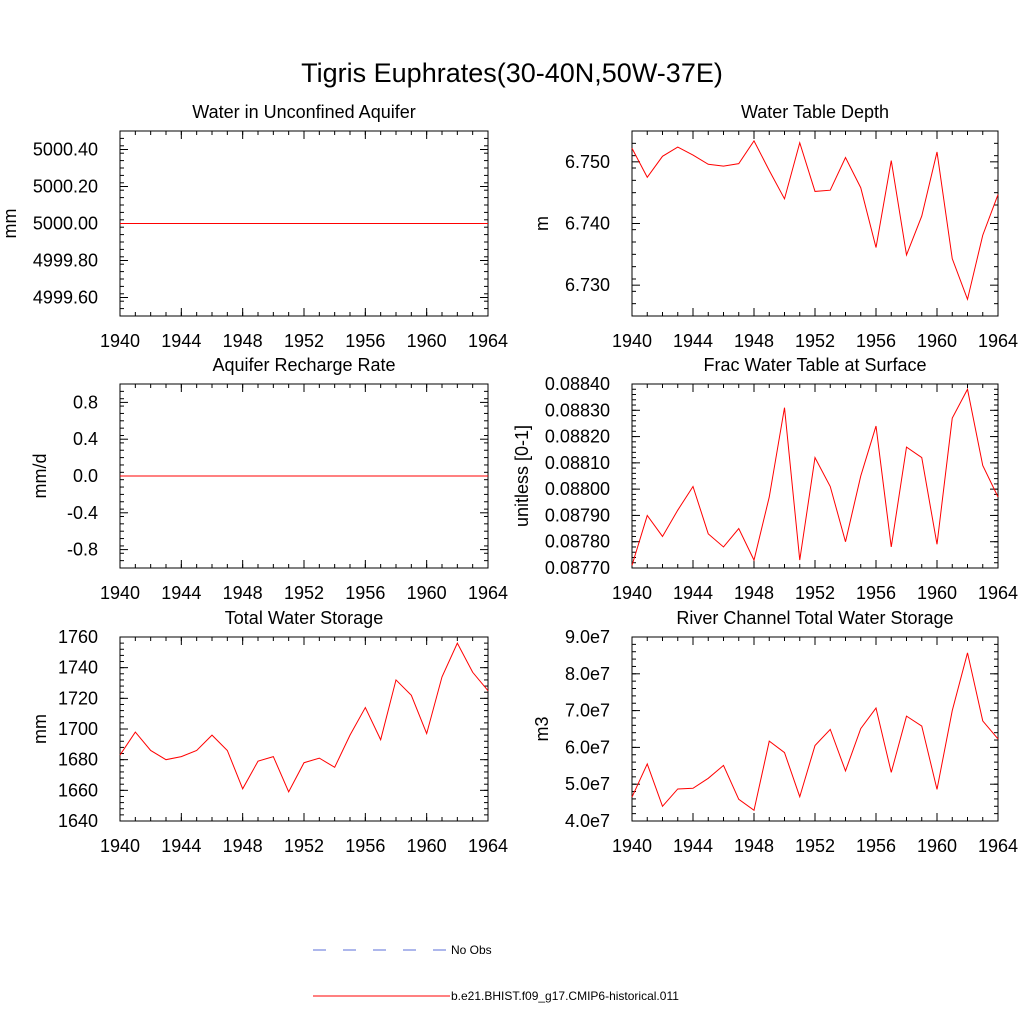 This screenshot has height=1024, width=1024. What do you see at coordinates (85, 402) in the screenshot?
I see `y-tick-label: 0.8` at bounding box center [85, 402].